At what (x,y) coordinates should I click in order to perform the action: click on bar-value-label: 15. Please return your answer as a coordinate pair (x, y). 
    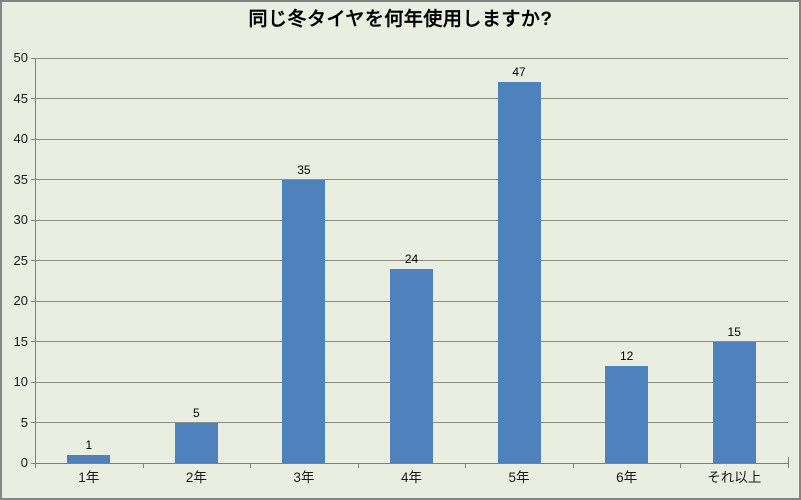
    Looking at the image, I should click on (734, 331).